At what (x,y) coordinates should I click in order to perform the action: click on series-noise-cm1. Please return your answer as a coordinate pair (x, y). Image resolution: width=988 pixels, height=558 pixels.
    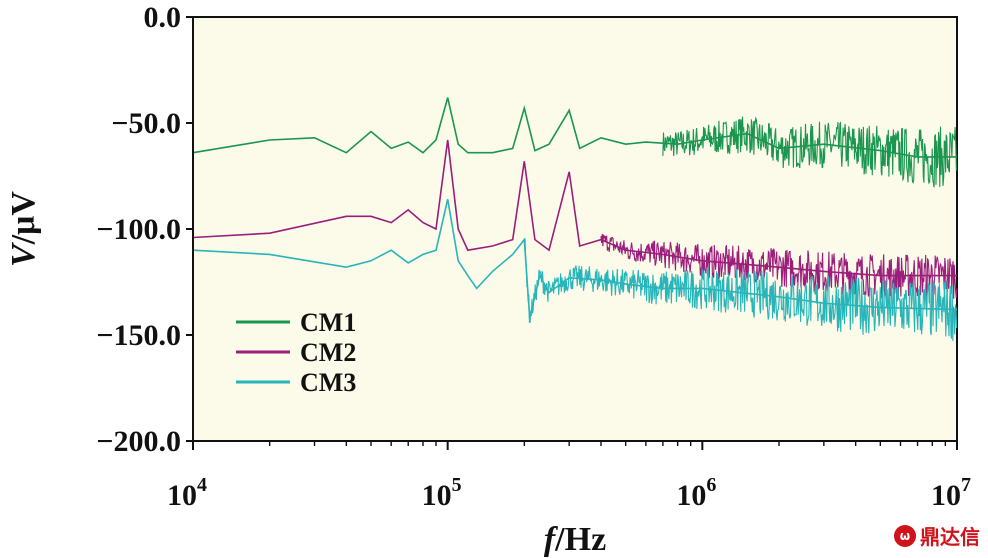
    Looking at the image, I should click on (809, 152).